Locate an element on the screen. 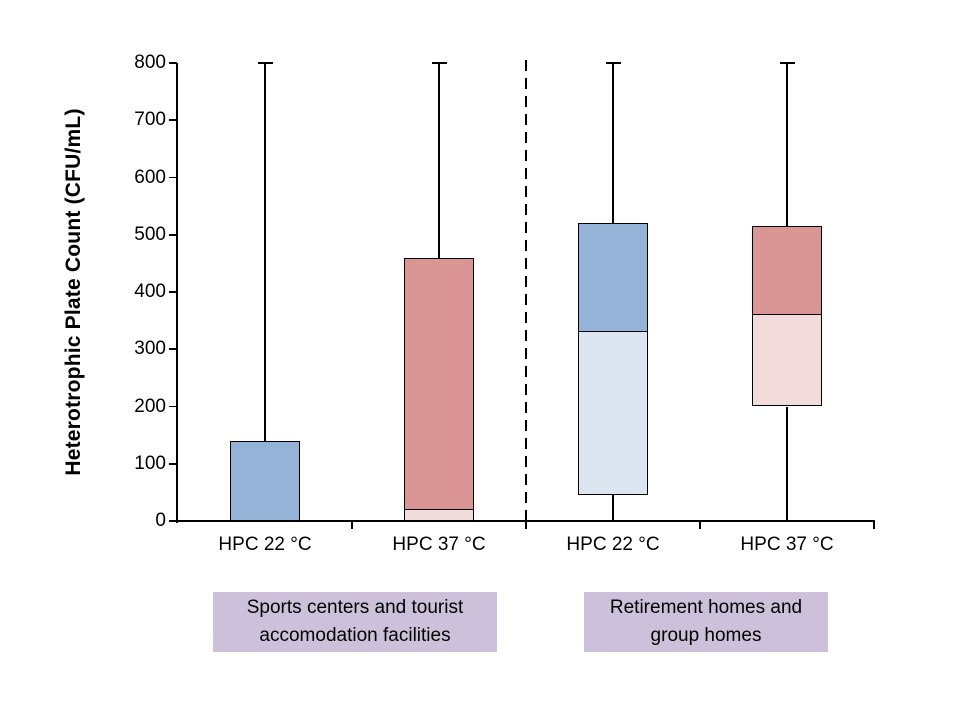 The width and height of the screenshot is (960, 720). y-axis-tick-label: 400 is located at coordinates (150, 291).